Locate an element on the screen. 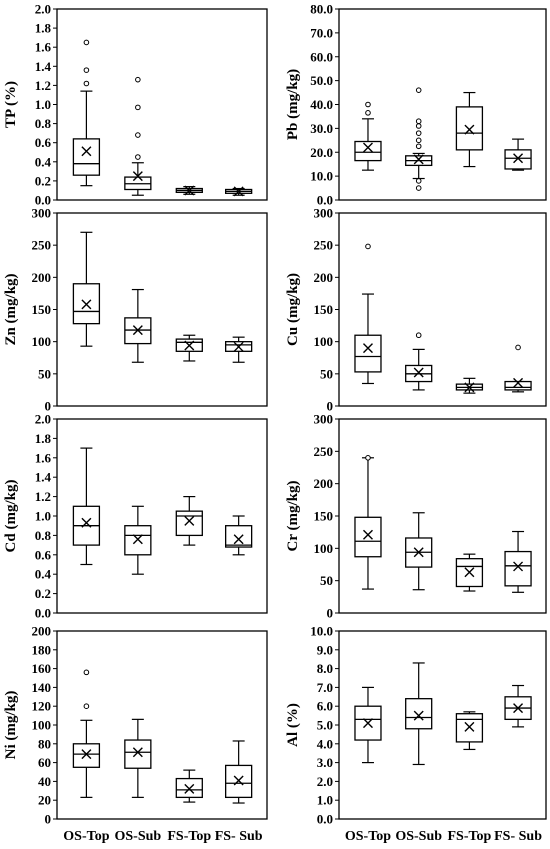  y-axis-label: Cd (mg/kg) is located at coordinates (11, 516).